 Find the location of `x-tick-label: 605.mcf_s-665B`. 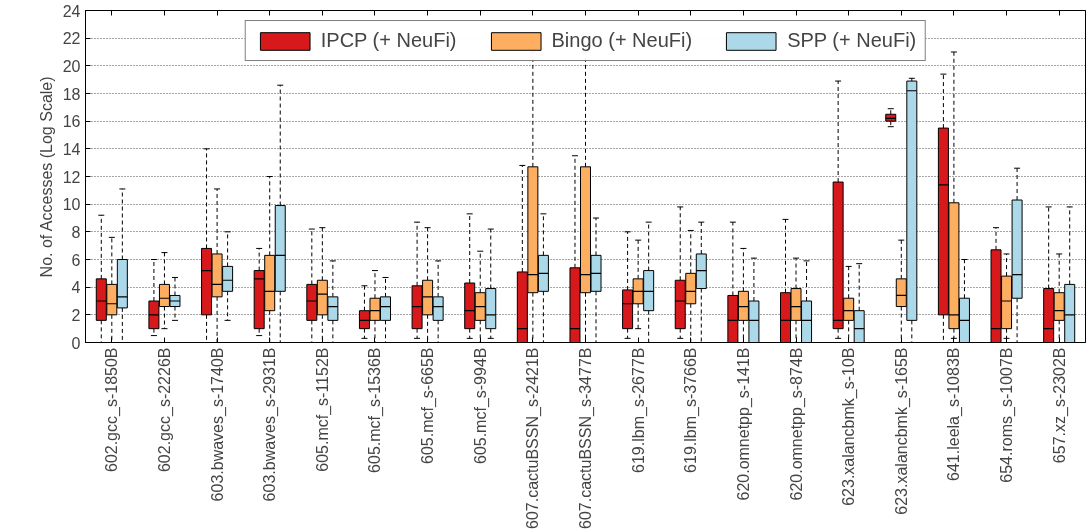

x-tick-label: 605.mcf_s-665B is located at coordinates (428, 406).